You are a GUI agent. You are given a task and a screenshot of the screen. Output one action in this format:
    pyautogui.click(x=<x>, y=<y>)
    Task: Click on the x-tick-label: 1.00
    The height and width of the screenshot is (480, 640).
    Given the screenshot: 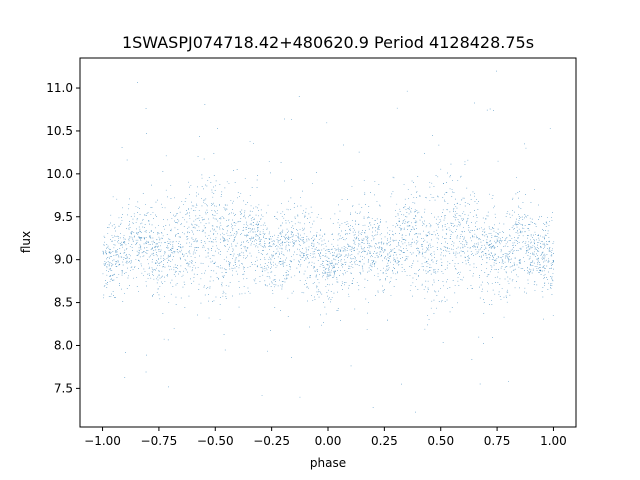 What is the action you would take?
    pyautogui.click(x=553, y=441)
    